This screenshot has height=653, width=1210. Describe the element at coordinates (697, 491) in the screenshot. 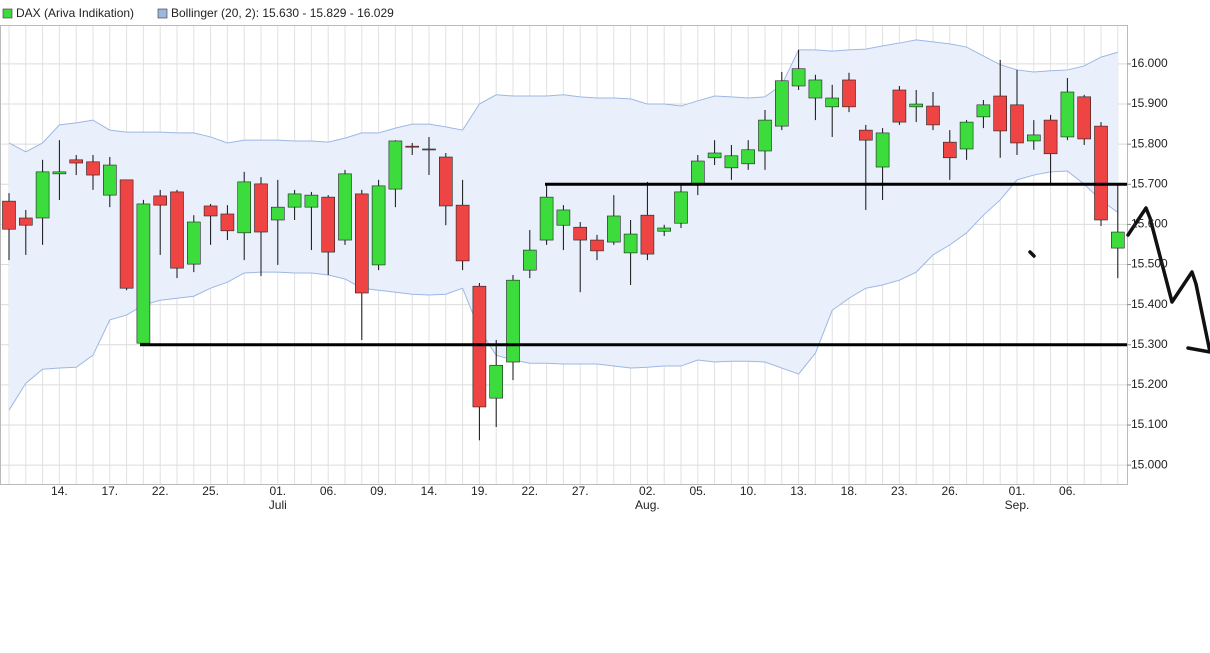

I see `x-tick-label: 05.` at that location.